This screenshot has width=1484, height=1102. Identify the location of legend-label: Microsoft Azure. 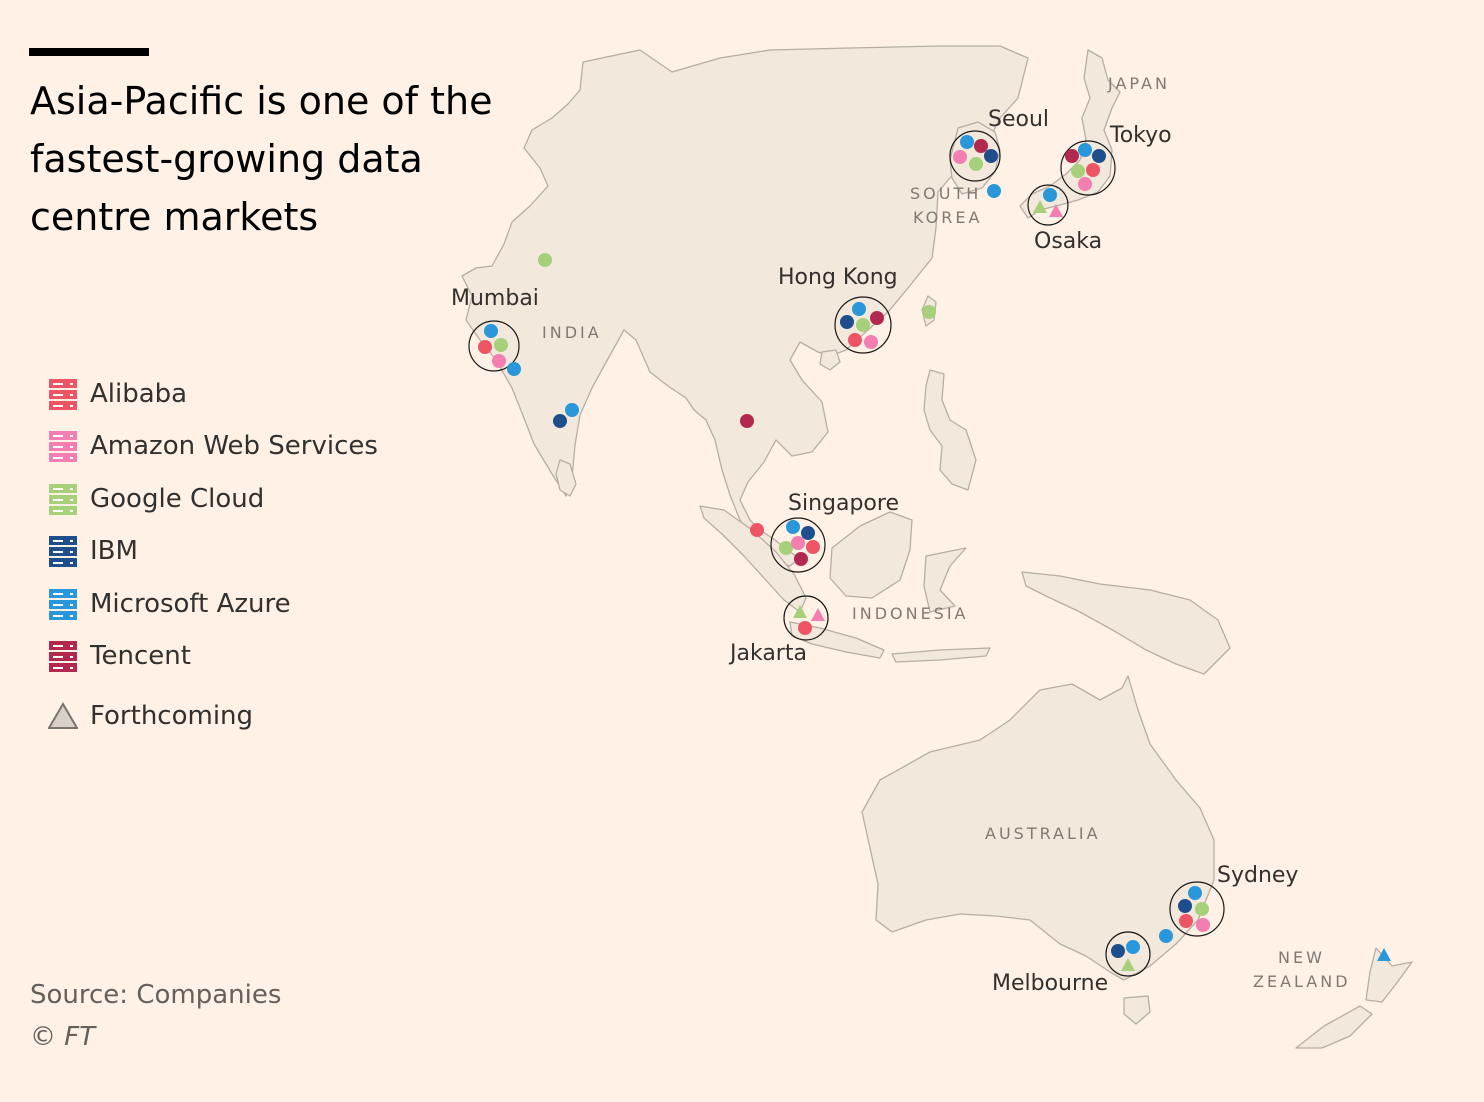
(190, 604).